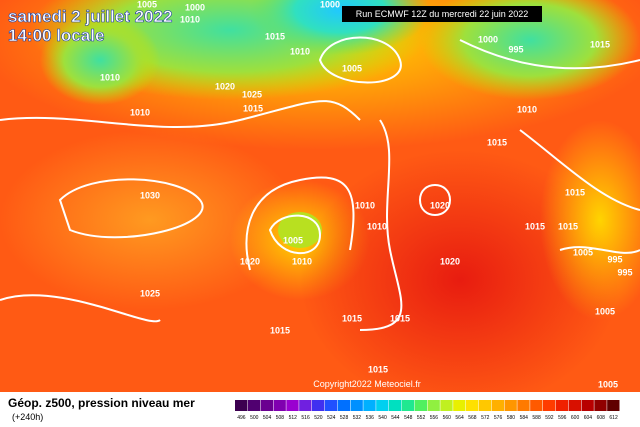 The height and width of the screenshot is (427, 640). Describe the element at coordinates (357, 418) in the screenshot. I see `scale-label: 532` at that location.